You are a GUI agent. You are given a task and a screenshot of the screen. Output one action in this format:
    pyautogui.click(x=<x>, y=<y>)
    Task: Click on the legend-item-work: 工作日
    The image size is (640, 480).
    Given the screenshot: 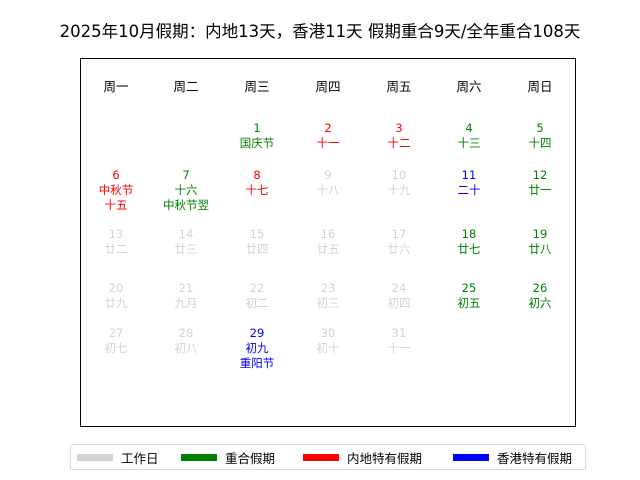 What is the action you would take?
    pyautogui.click(x=118, y=457)
    